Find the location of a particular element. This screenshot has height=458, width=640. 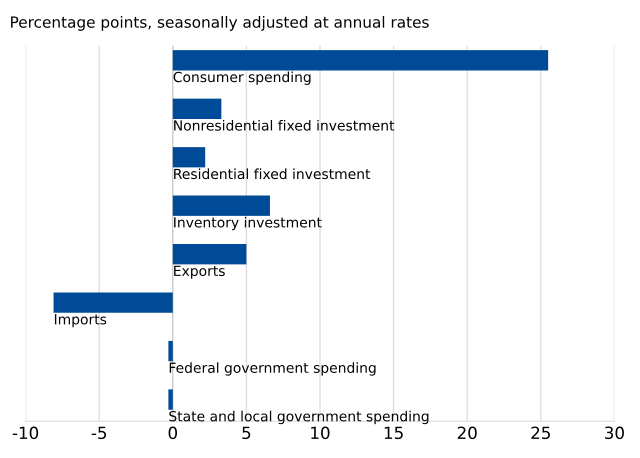

y-tick-label: Consumer spending is located at coordinates (242, 78).